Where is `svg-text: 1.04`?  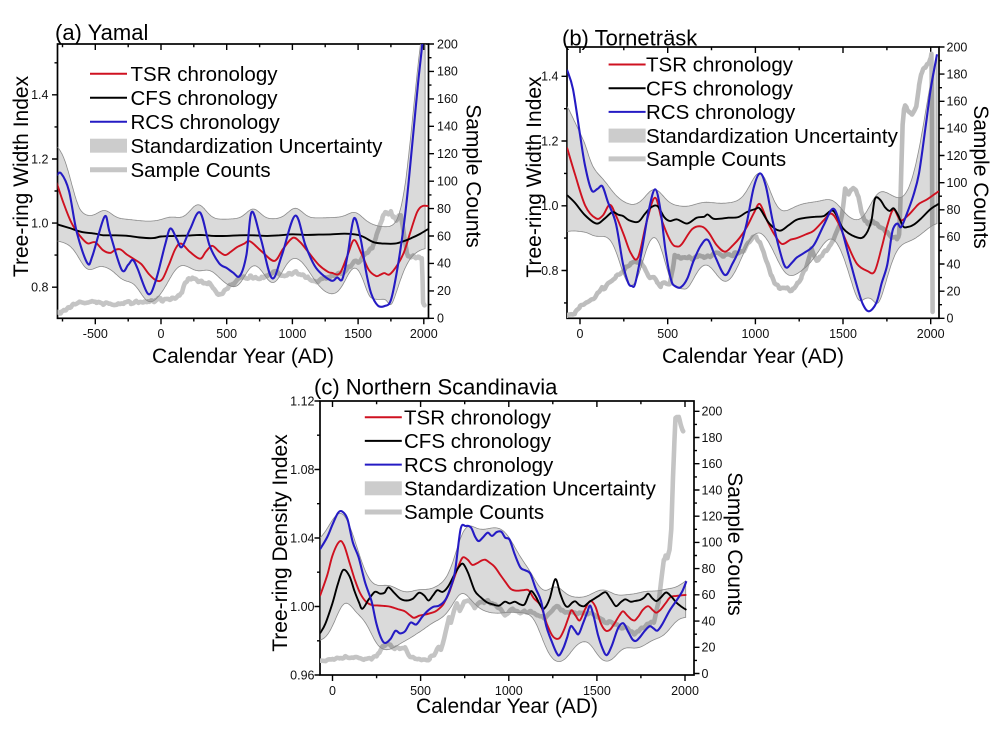
svg-text: 1.04 is located at coordinates (302, 538).